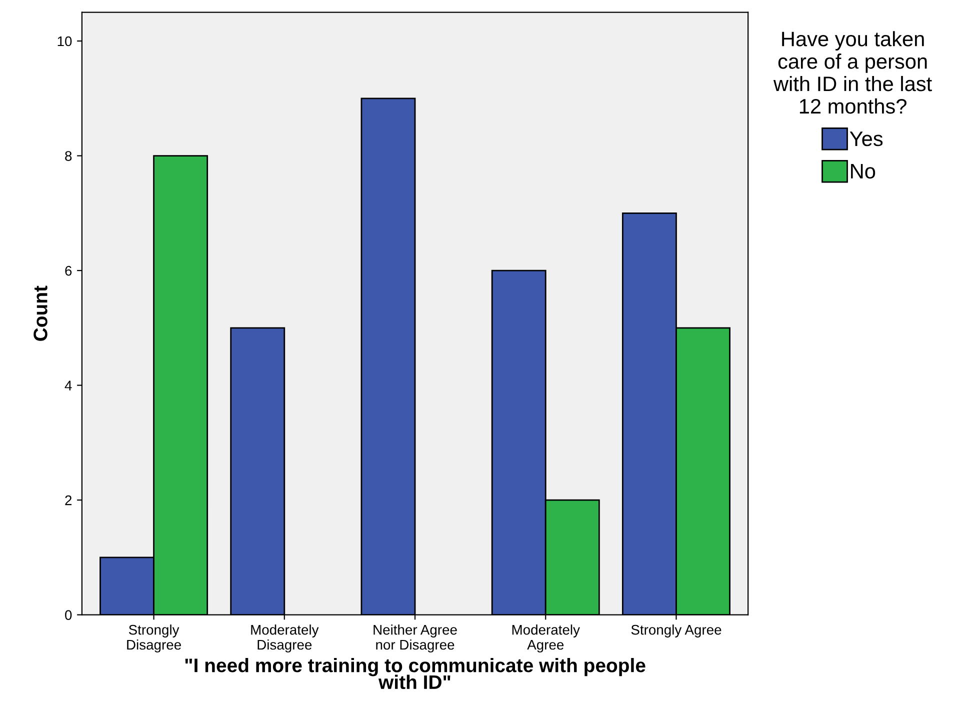  Describe the element at coordinates (546, 638) in the screenshot. I see `x-tick-label: Moderately Agree` at that location.